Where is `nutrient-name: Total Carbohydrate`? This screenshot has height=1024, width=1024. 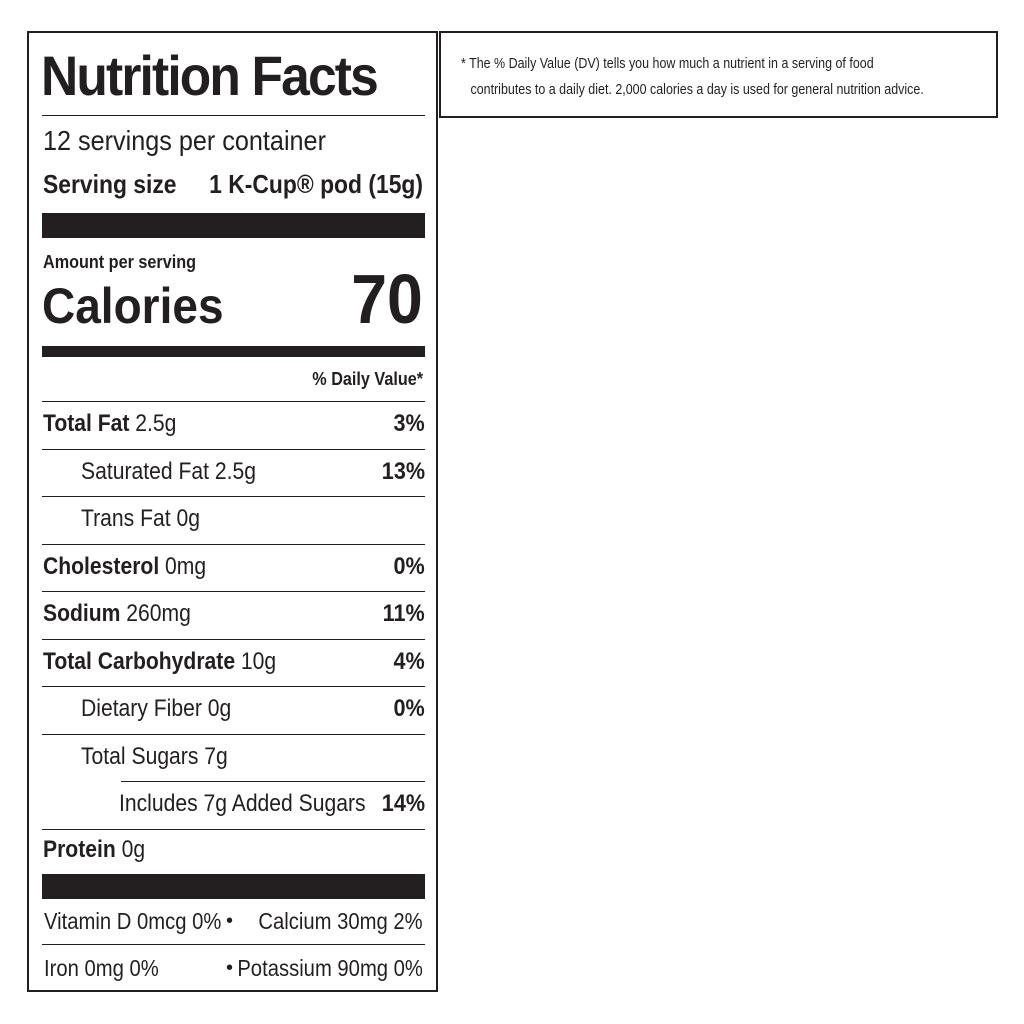
nutrient-name: Total Carbohydrate is located at coordinates (139, 661).